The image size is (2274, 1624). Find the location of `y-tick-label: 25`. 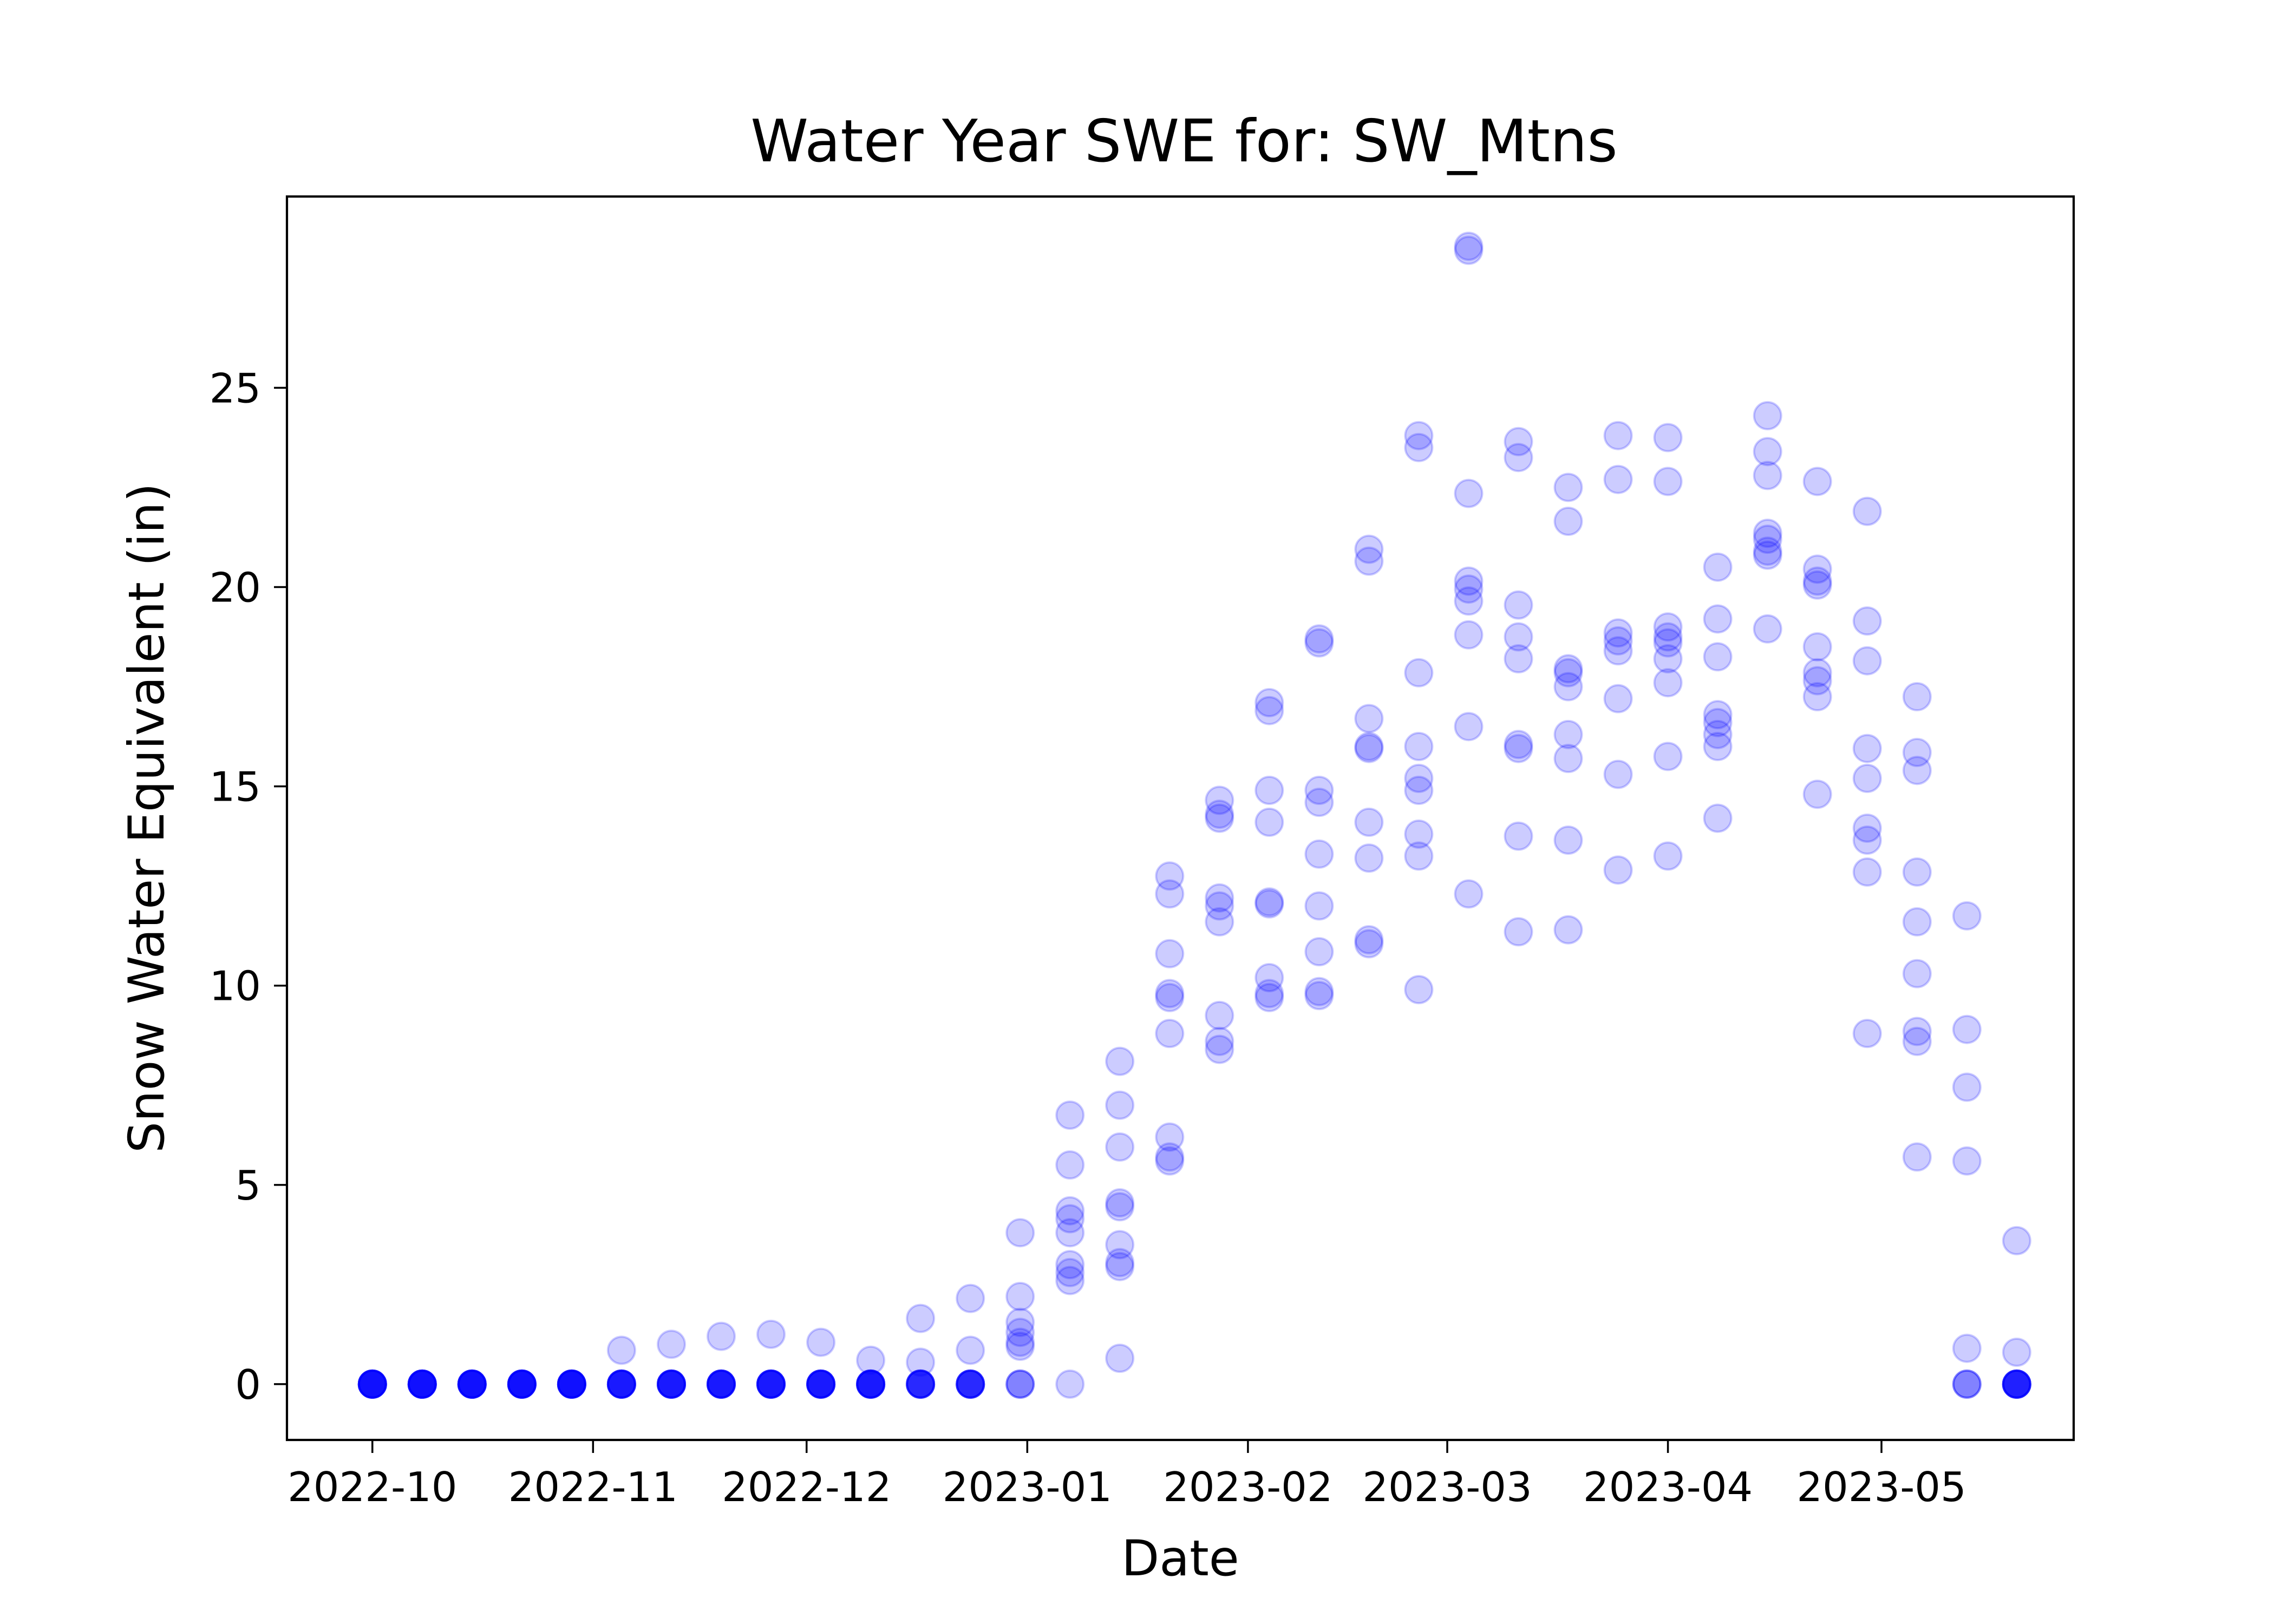

y-tick-label: 25 is located at coordinates (236, 388).